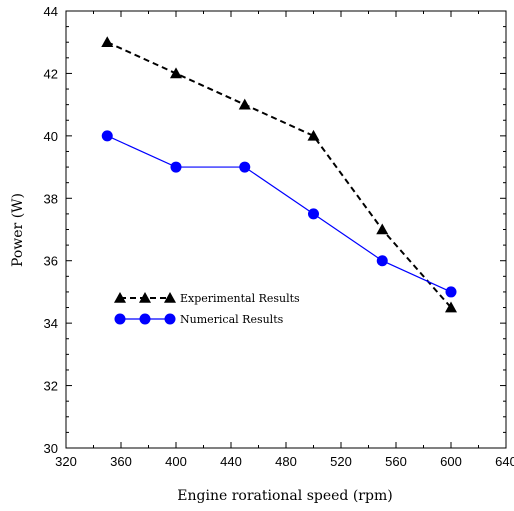 The width and height of the screenshot is (514, 511). I want to click on y-tick-label: 38, so click(51, 198).